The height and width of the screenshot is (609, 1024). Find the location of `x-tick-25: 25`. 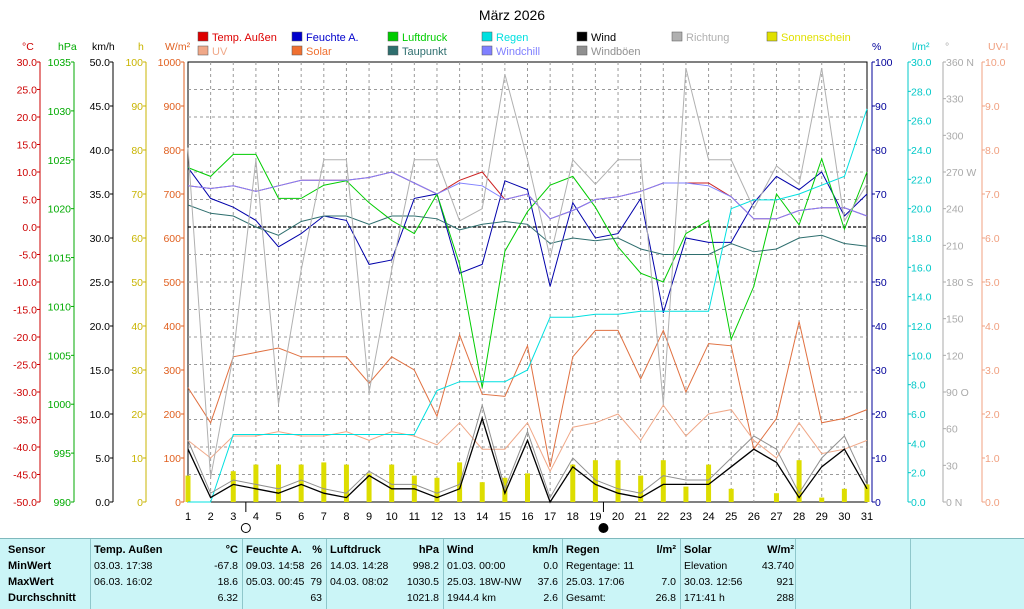

x-tick-25: 25 is located at coordinates (731, 517).